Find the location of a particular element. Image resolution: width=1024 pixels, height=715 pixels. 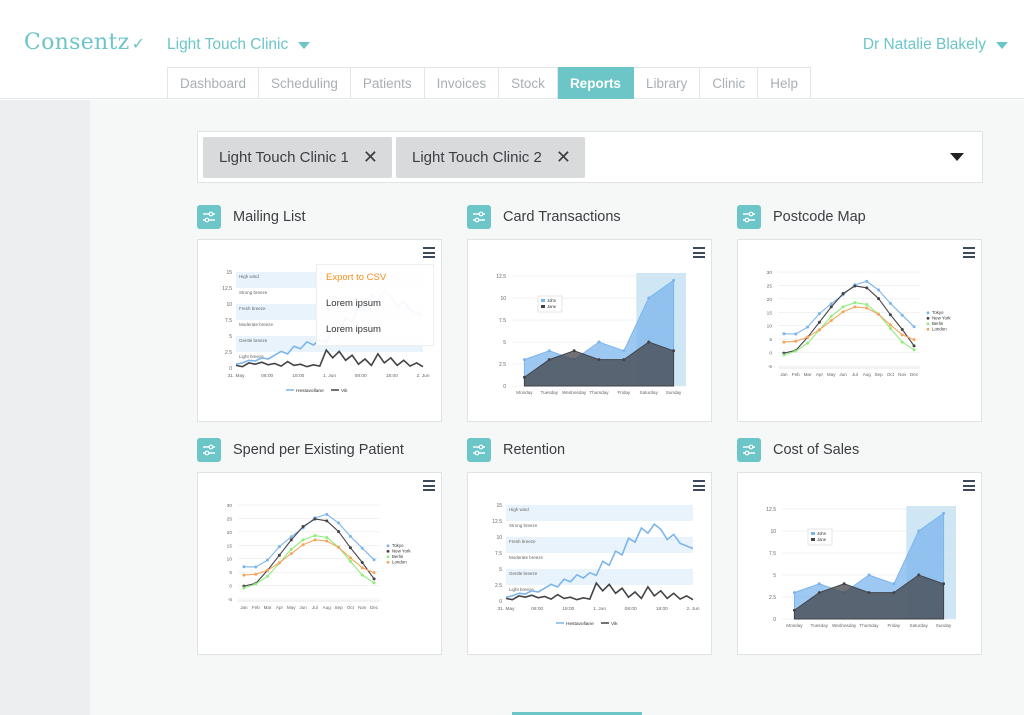

widget-title: Mailing List is located at coordinates (251, 217).